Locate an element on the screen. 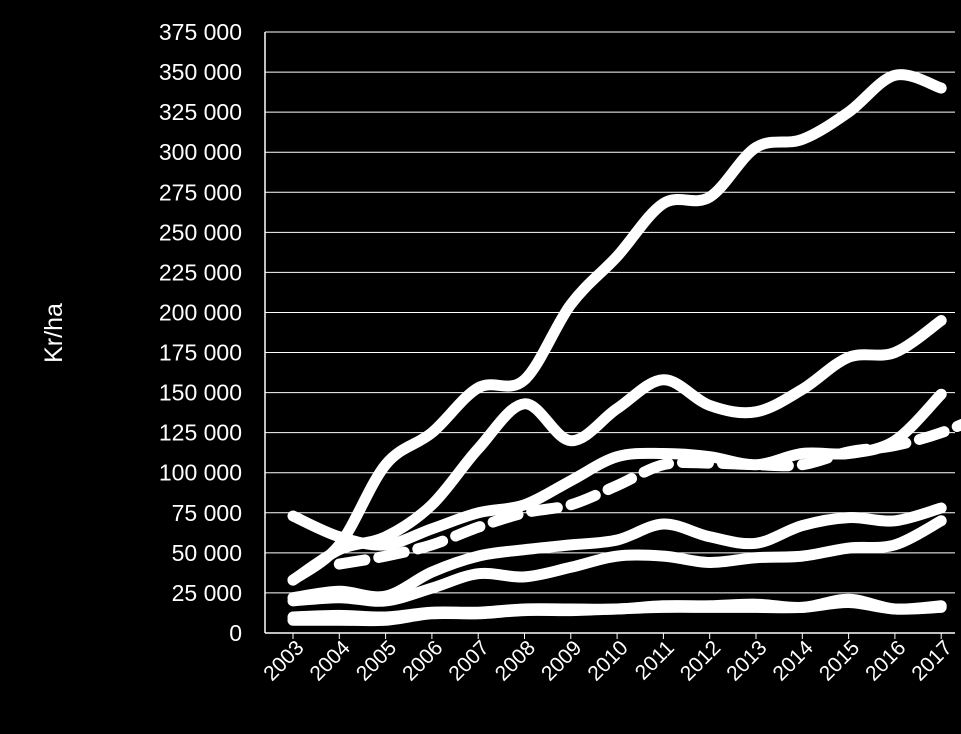 This screenshot has width=961, height=734. y-tick-label: 225 000 is located at coordinates (200, 272).